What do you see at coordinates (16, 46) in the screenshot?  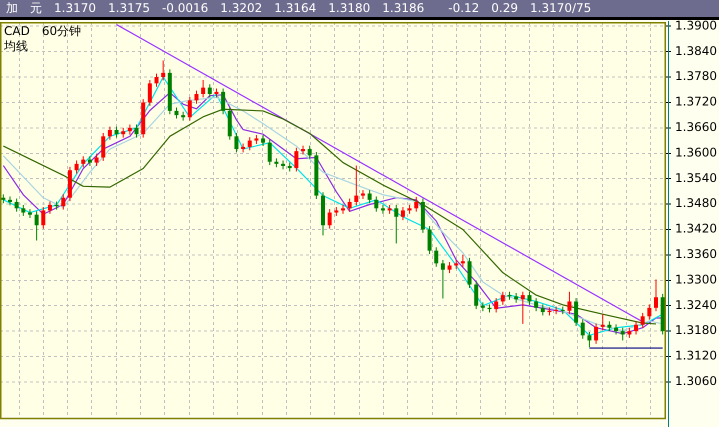 I see `annotation: 均线` at bounding box center [16, 46].